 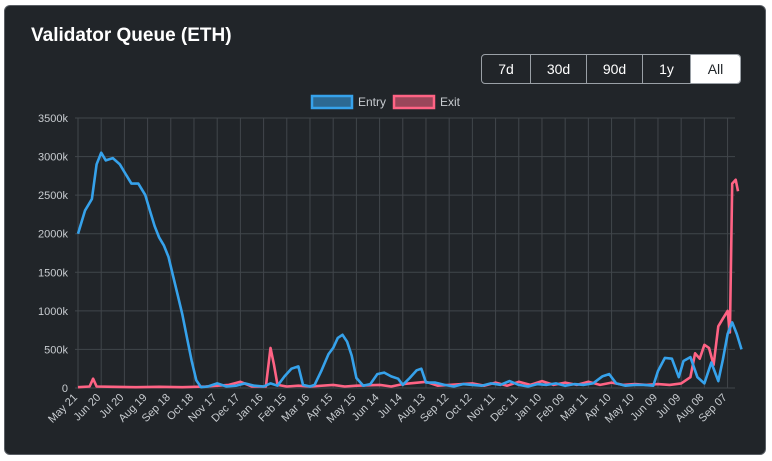 I want to click on legend-swatch-entry, so click(x=332, y=102).